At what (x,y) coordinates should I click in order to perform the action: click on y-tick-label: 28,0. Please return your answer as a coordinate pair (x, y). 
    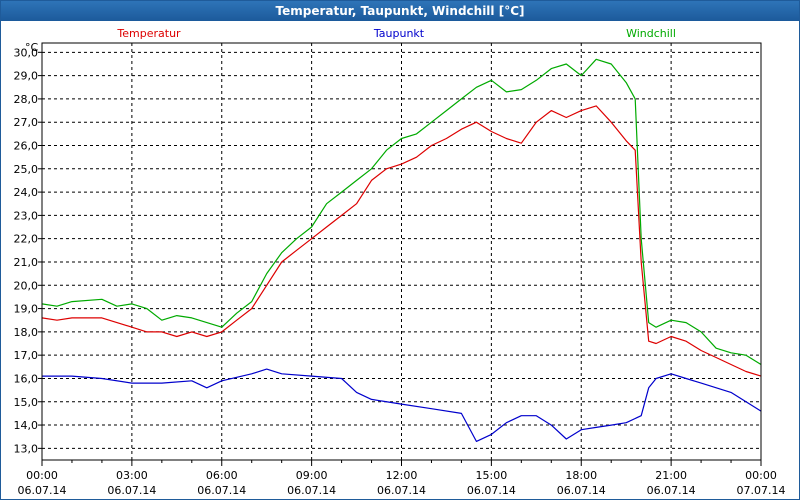
    Looking at the image, I should click on (26, 99).